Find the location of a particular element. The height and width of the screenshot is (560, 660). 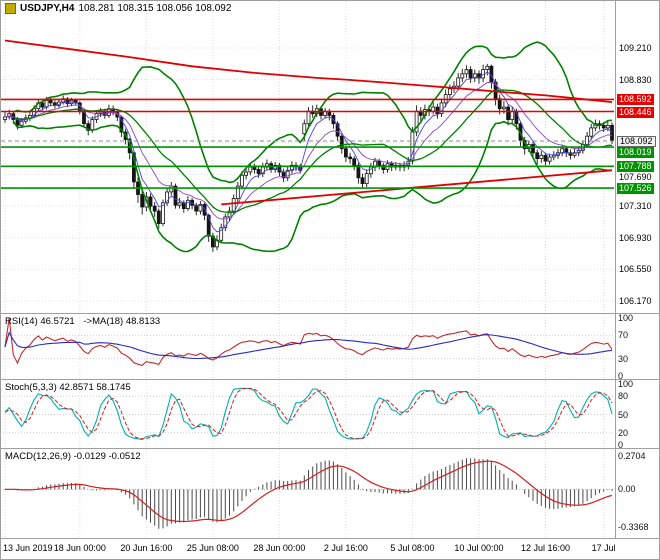

price-axis-label: 106.170 is located at coordinates (635, 301).